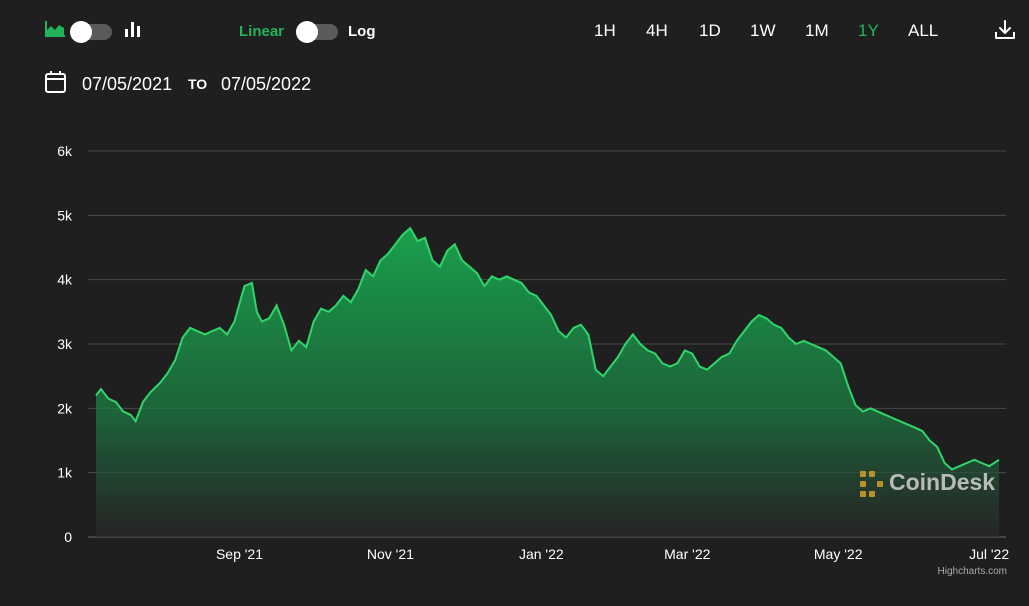  I want to click on date-to-input: 07/05/2022, so click(266, 84).